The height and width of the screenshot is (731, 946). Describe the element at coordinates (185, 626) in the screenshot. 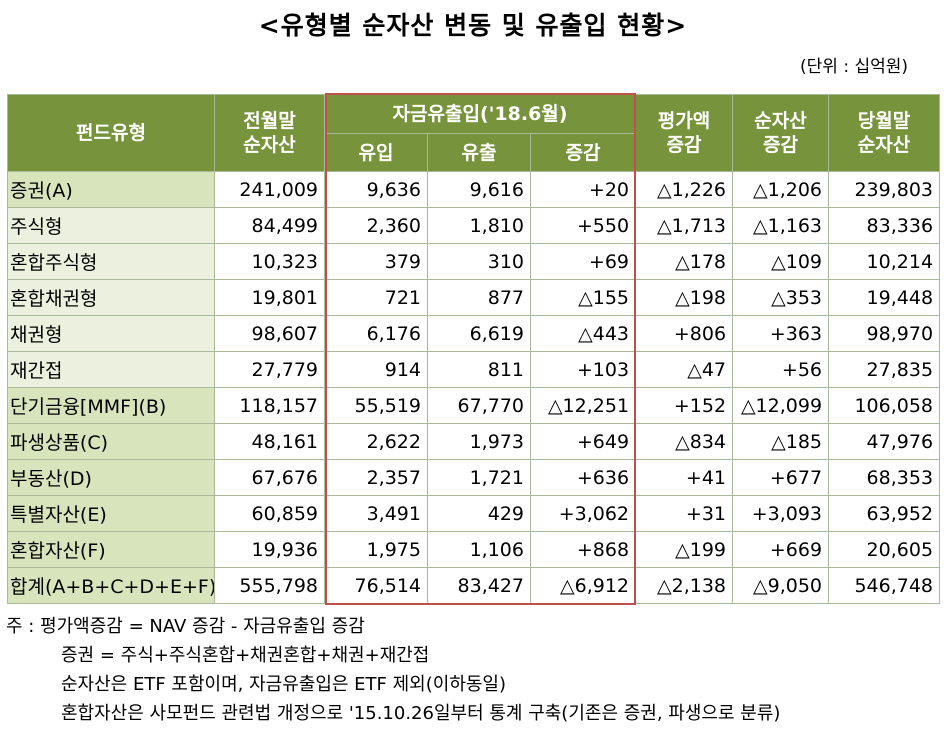

I see `footnote: 주 : 평가액증감 = NAV 증감 - 자금유출입 증감` at that location.